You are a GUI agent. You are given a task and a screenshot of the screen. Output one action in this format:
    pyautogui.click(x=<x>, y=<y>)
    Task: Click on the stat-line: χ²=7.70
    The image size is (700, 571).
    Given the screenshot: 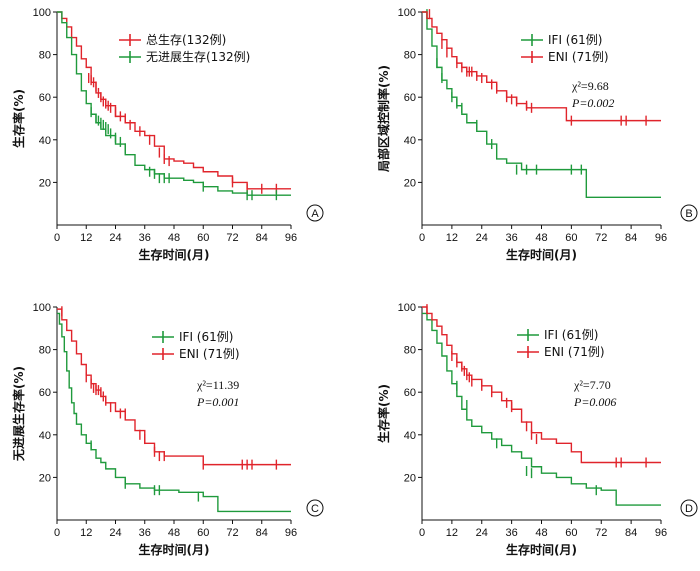 What is the action you would take?
    pyautogui.click(x=592, y=385)
    